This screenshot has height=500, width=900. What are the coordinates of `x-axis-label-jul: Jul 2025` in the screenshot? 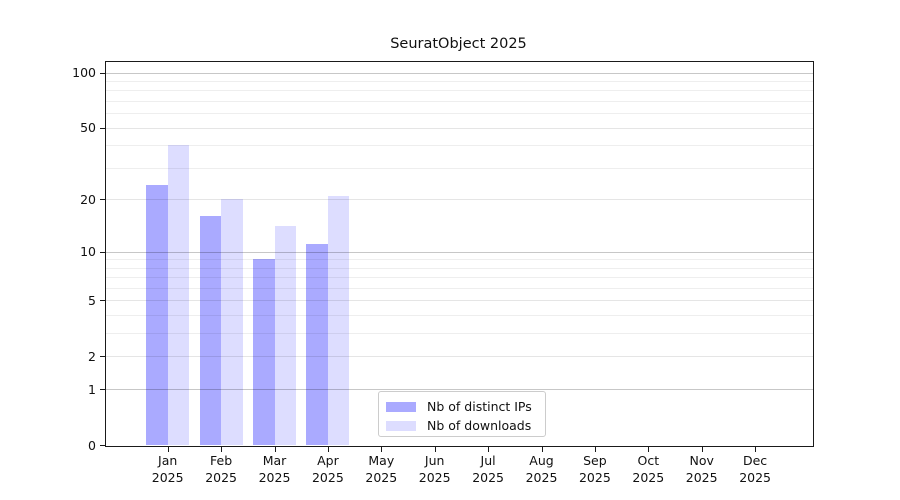 It's located at (488, 469).